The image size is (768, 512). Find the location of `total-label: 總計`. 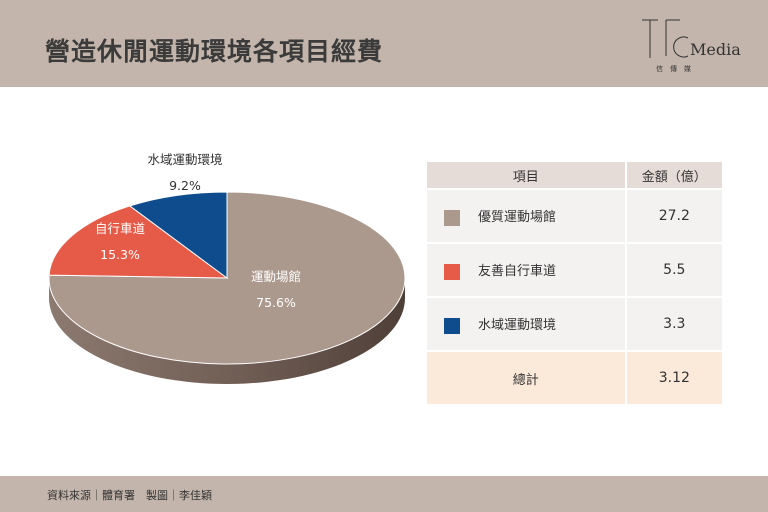

total-label: 總計 is located at coordinates (527, 377).